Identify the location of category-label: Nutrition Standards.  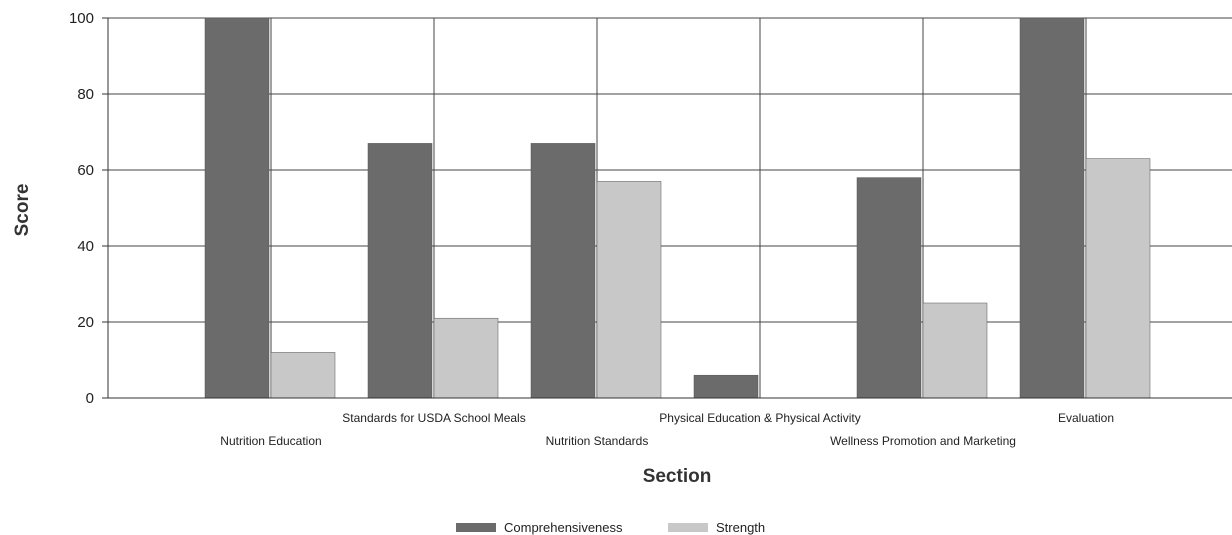
(597, 441).